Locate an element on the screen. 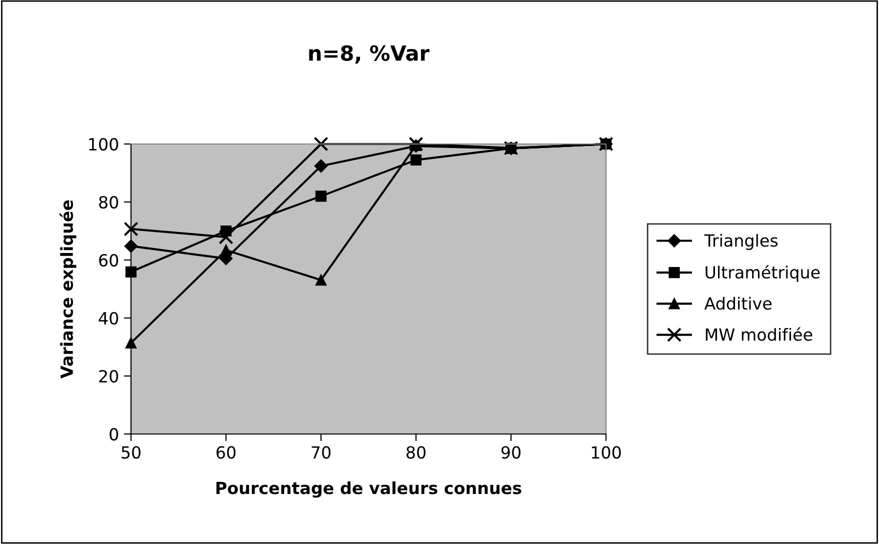 The height and width of the screenshot is (544, 879). y-tick-label: 0 is located at coordinates (114, 434).